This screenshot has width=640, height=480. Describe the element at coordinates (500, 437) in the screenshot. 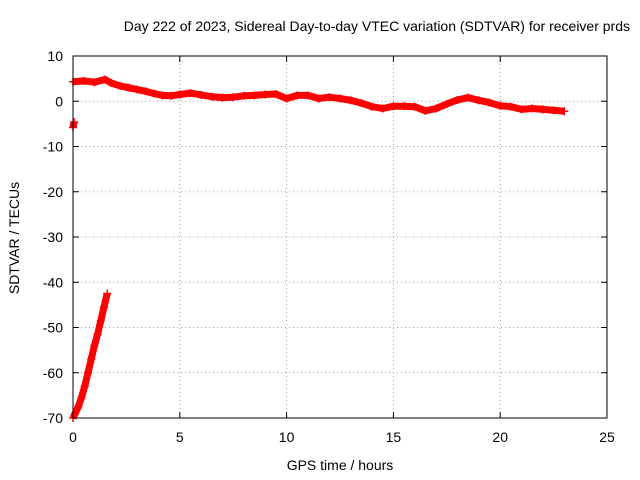

I see `x-tick-label: 20` at that location.